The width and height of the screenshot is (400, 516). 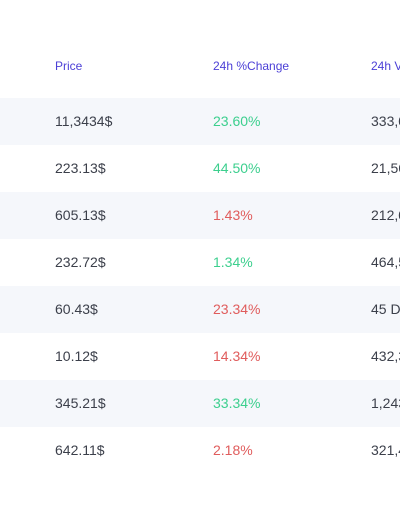 What do you see at coordinates (233, 450) in the screenshot?
I see `change-cell: 2.18%` at bounding box center [233, 450].